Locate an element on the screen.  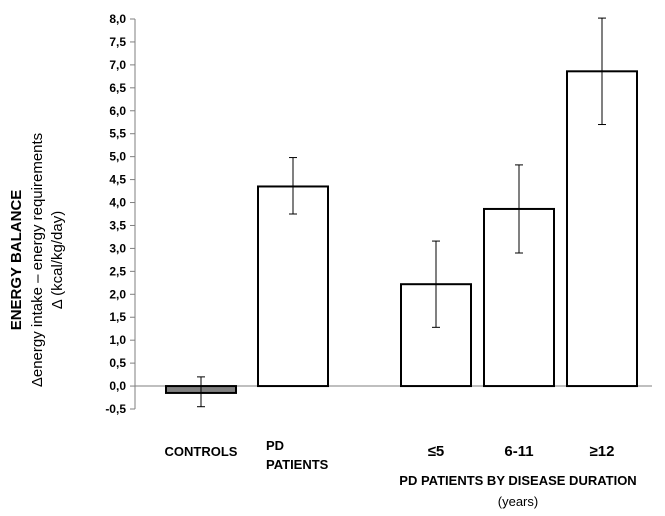
y-tick-label: 2,0 is located at coordinates (117, 294).